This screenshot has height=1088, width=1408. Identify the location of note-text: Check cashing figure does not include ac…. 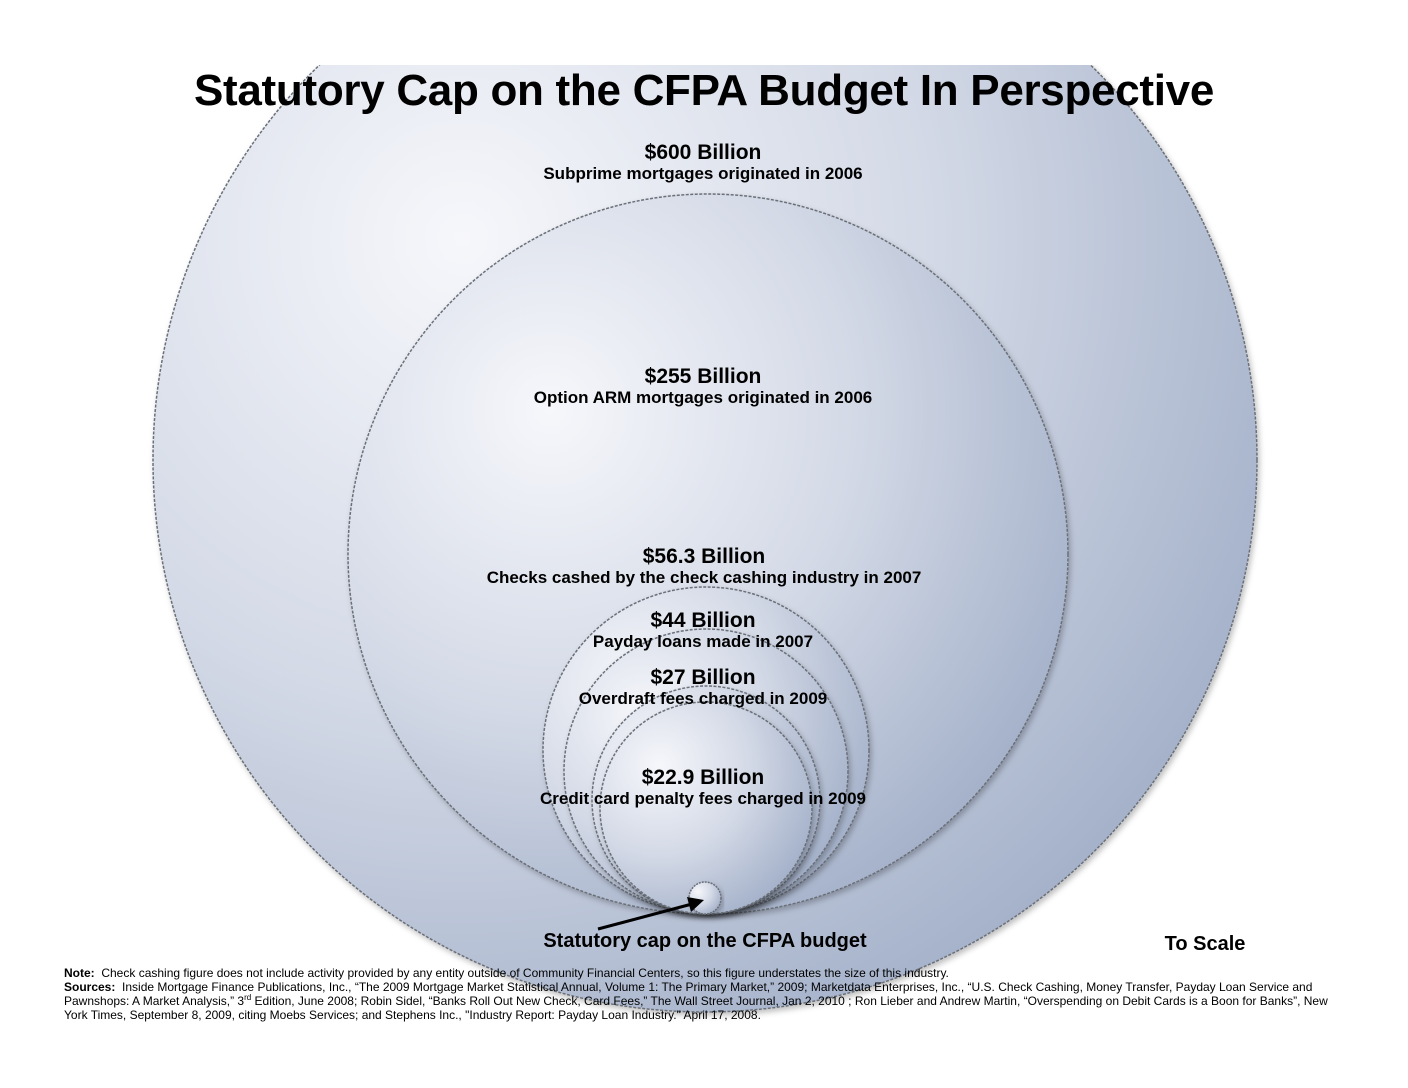
(525, 973).